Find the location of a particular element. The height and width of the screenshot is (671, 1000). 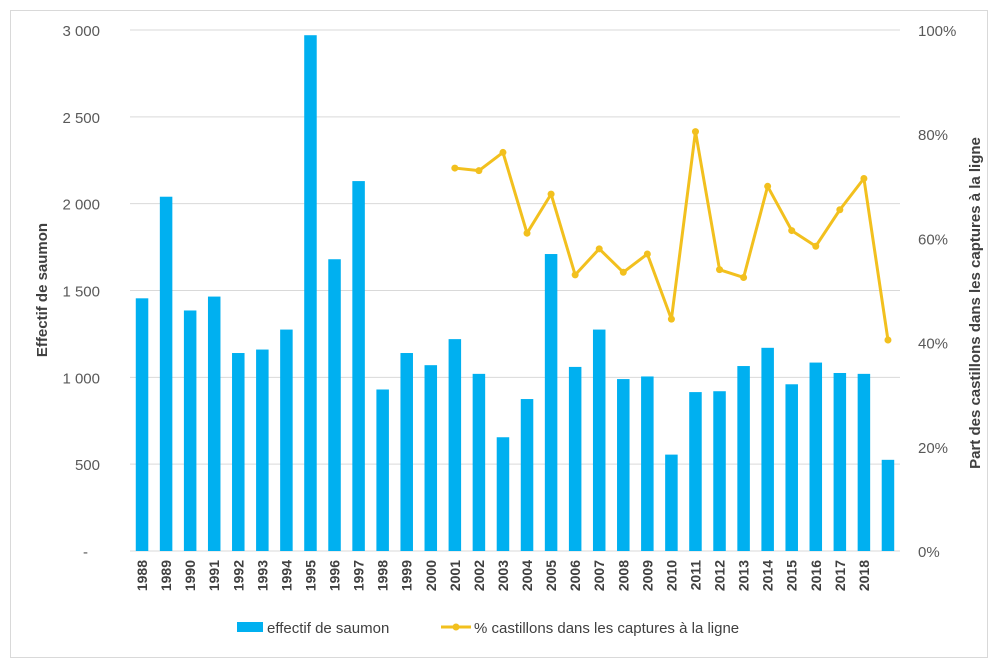

x-tick-label: 1994 is located at coordinates (286, 575).